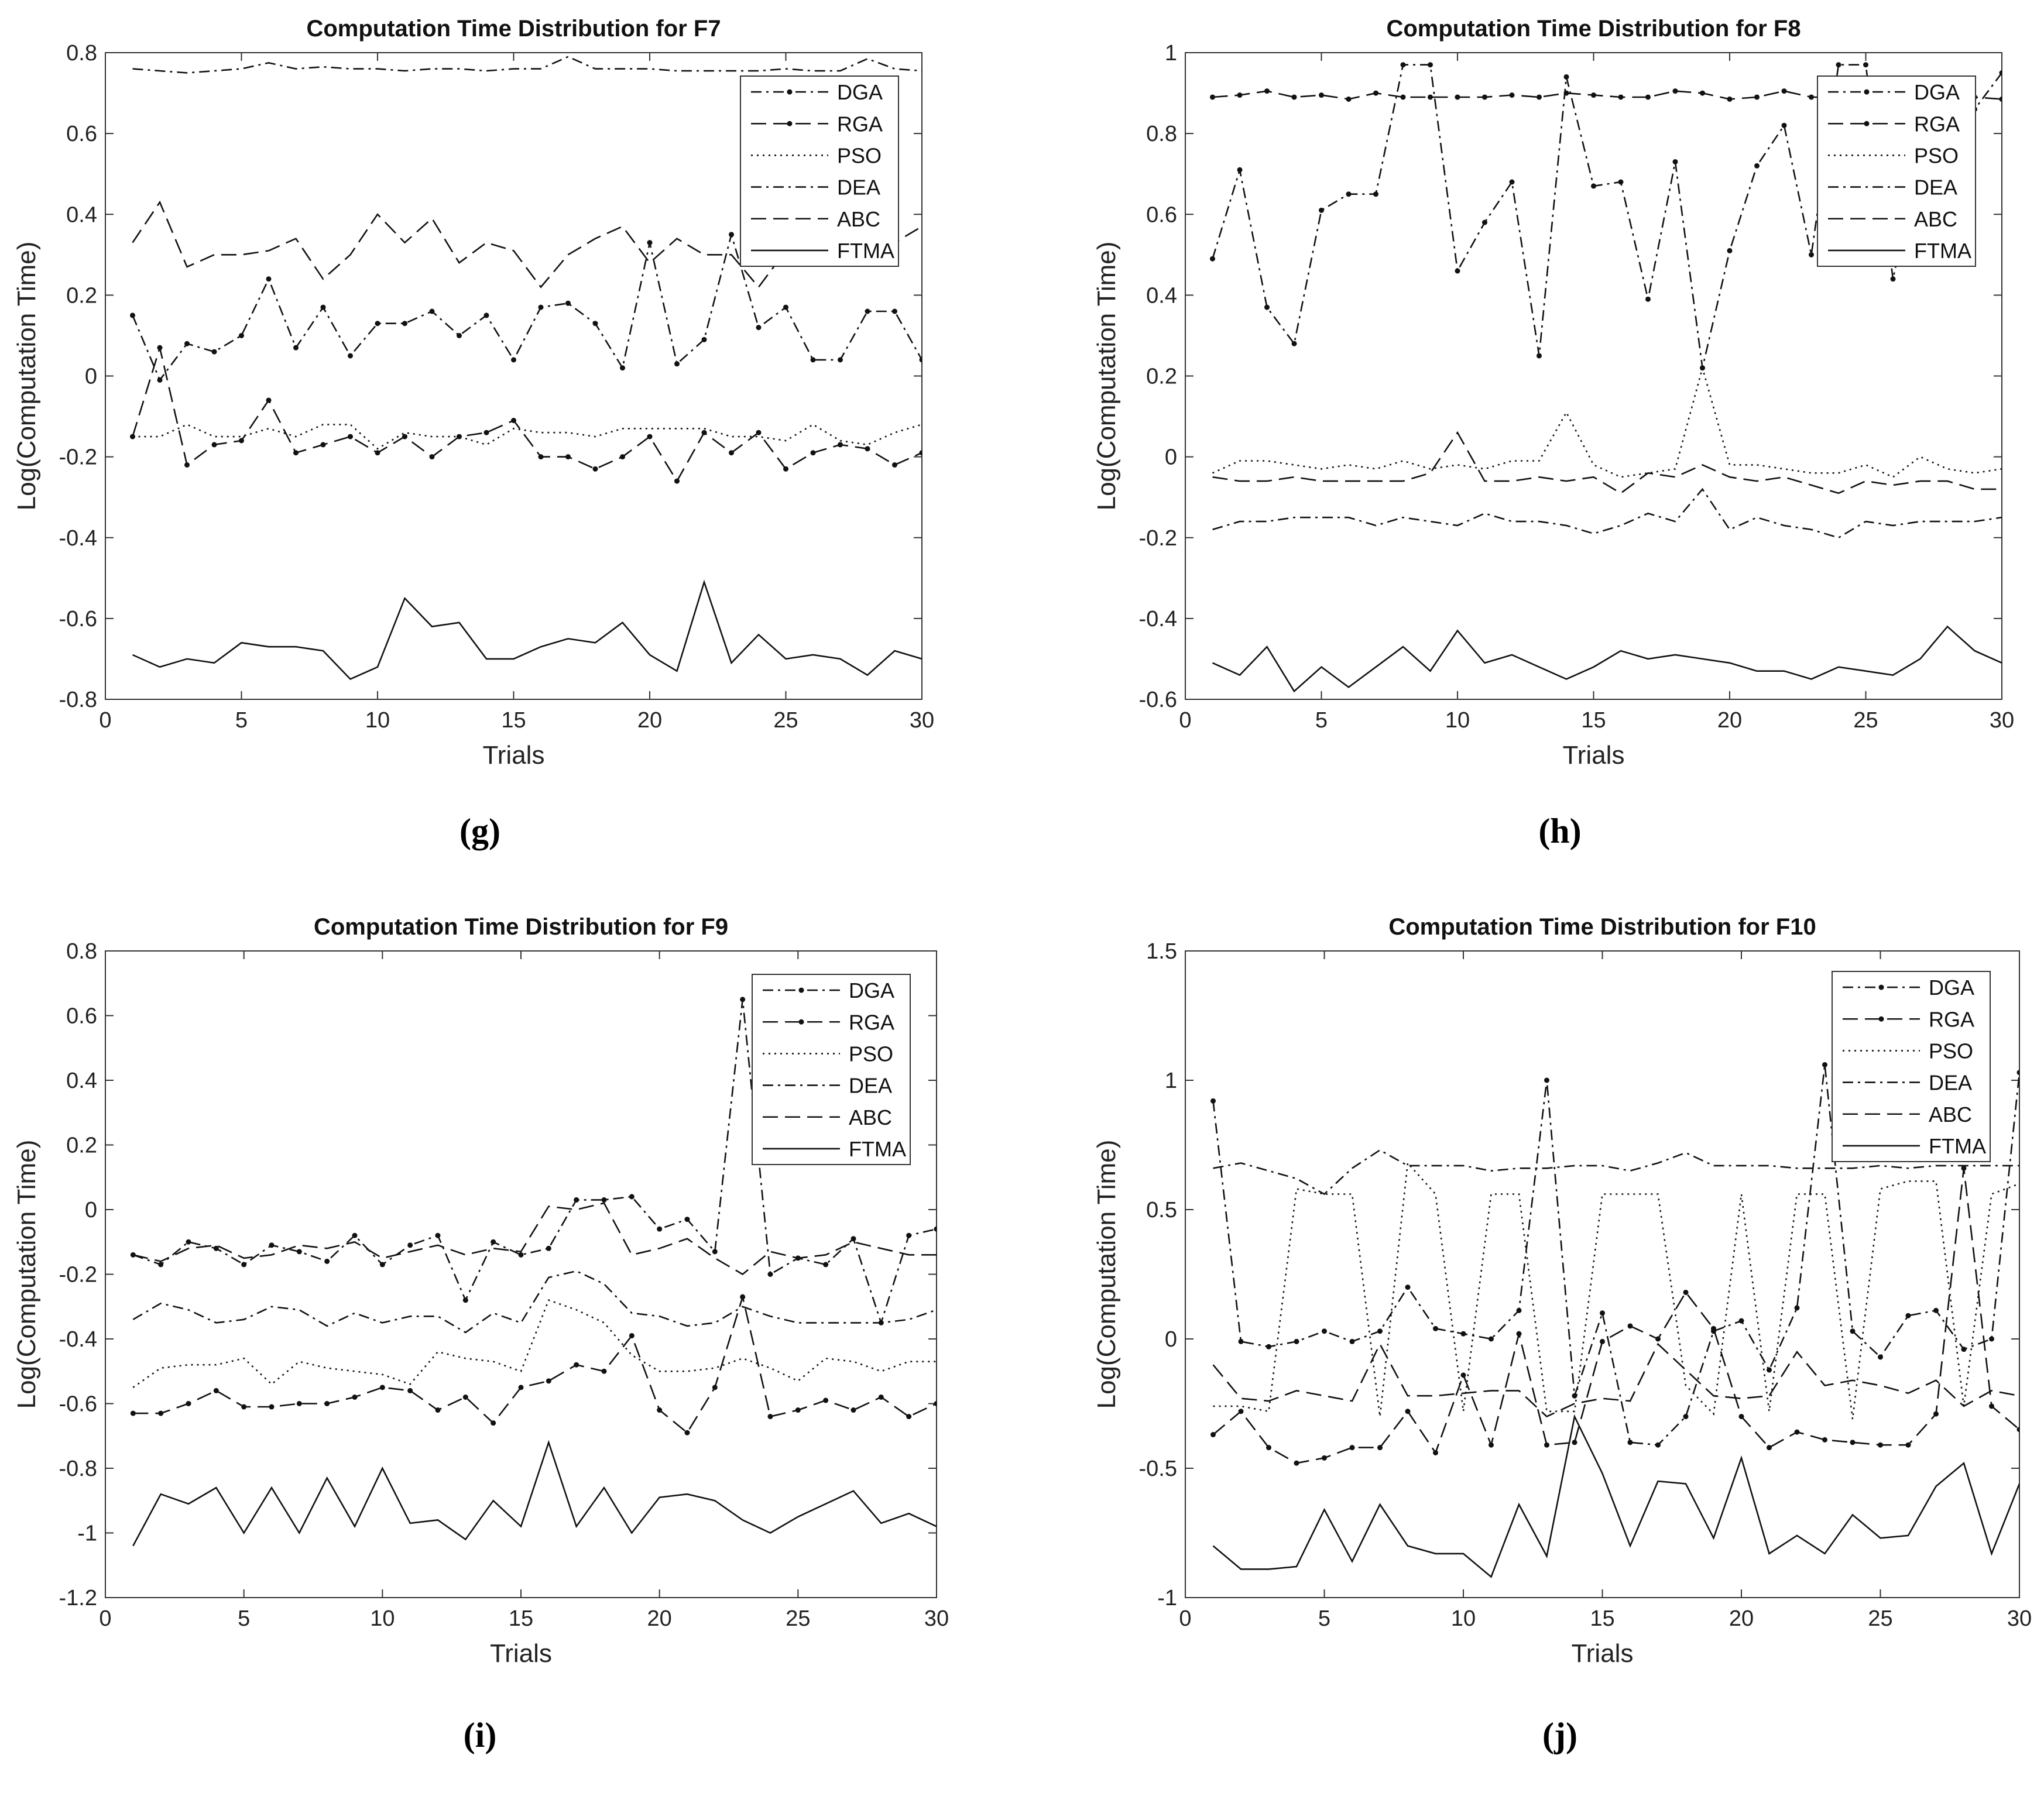 The width and height of the screenshot is (2044, 1803). Describe the element at coordinates (1158, 538) in the screenshot. I see `y-tick-label: -0.2` at that location.